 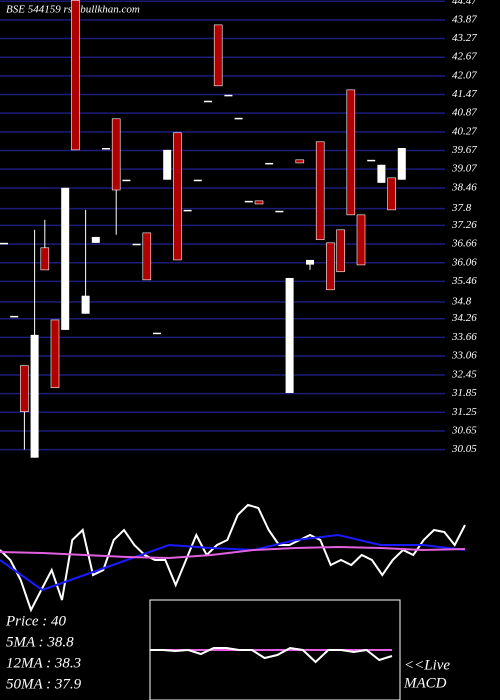 I want to click on y-tick-label: 42.67, so click(x=464, y=57).